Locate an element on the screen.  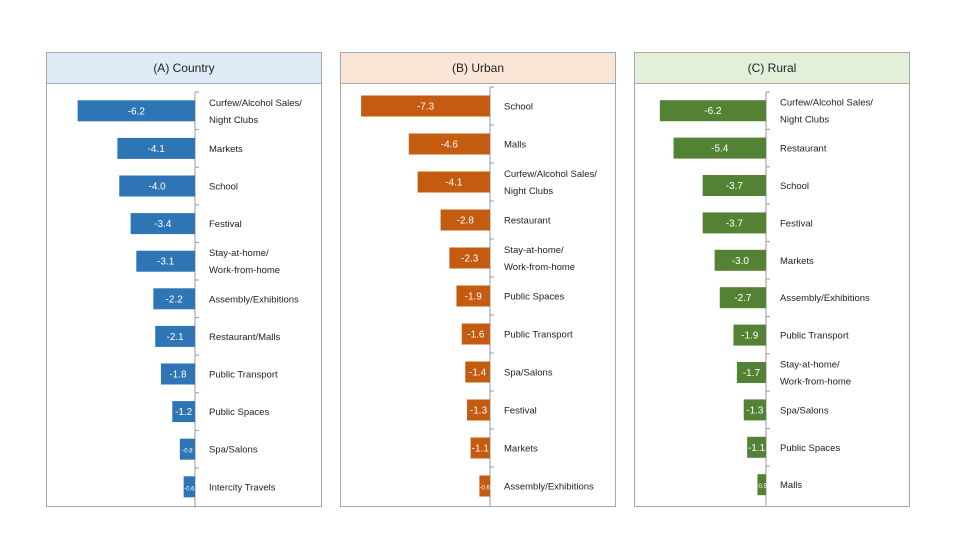
panel-title: (B) Urban is located at coordinates (478, 68).